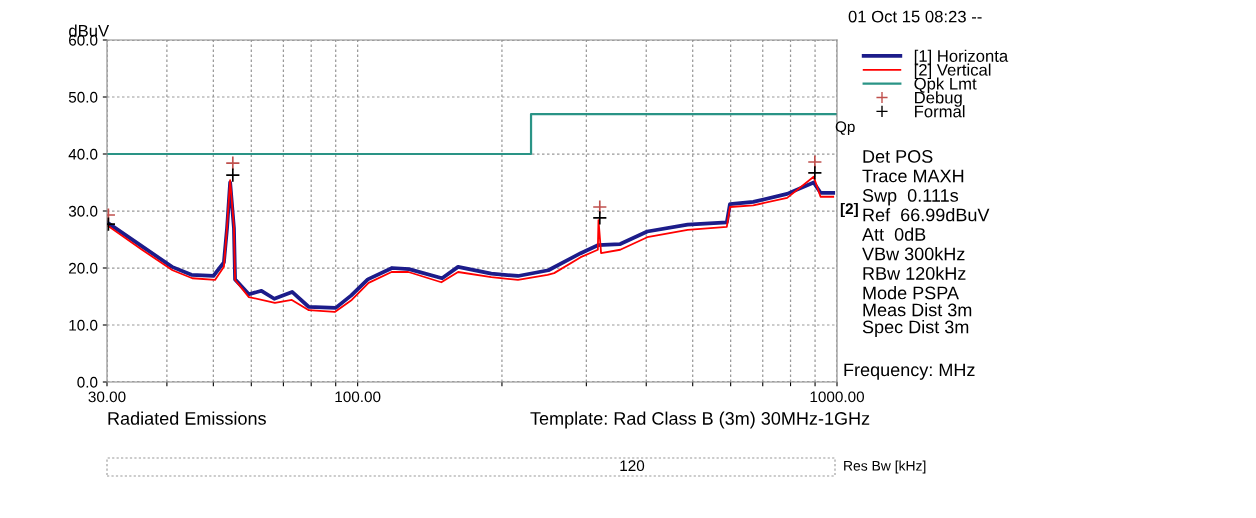 The height and width of the screenshot is (518, 1256). I want to click on y-tick-label: 10.0, so click(83, 325).